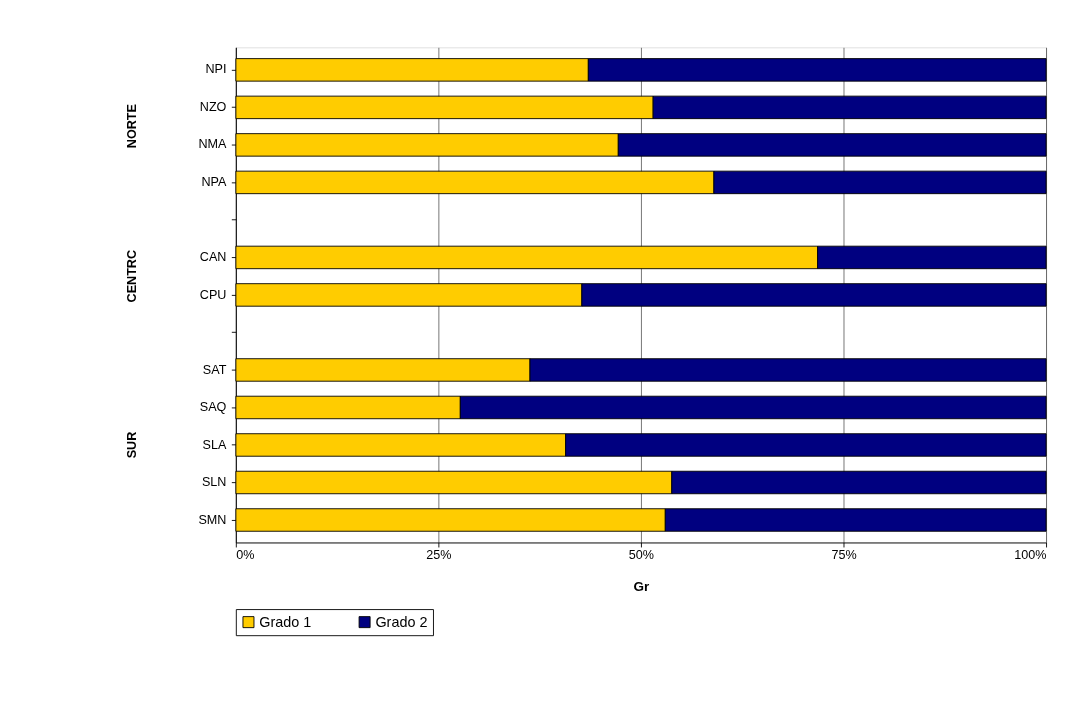 The width and height of the screenshot is (1065, 704). What do you see at coordinates (216, 69) in the screenshot?
I see `y-tick-label: NPI` at bounding box center [216, 69].